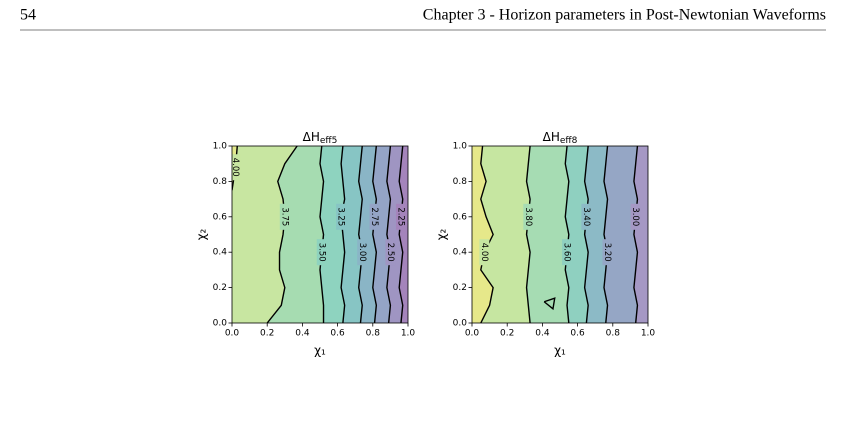  I want to click on contour-label: 3.80, so click(528, 216).